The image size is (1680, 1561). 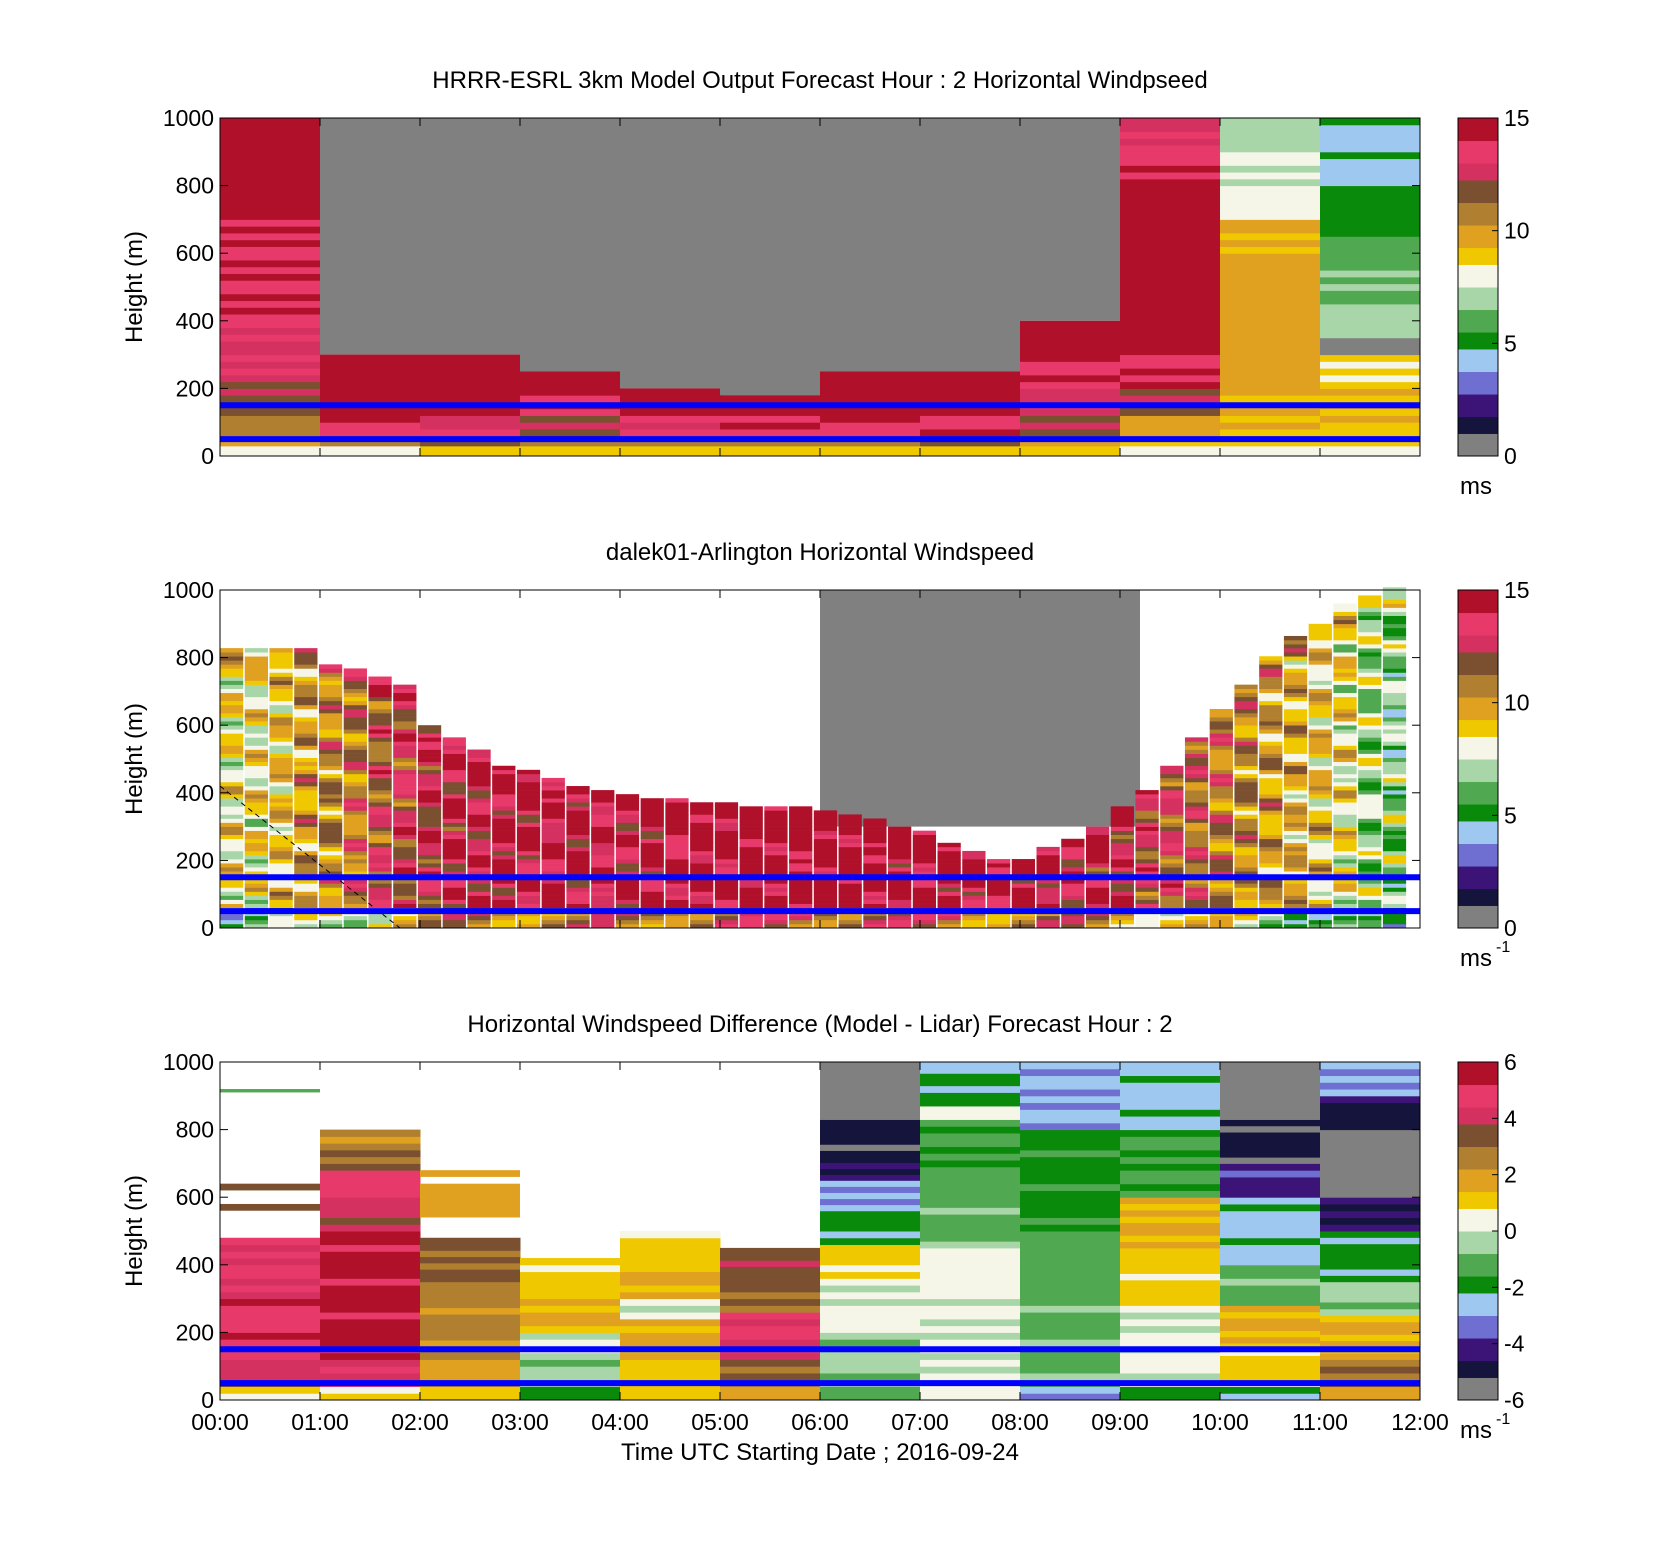 What do you see at coordinates (1514, 1287) in the screenshot?
I see `colorbar-tick-label: -2` at bounding box center [1514, 1287].